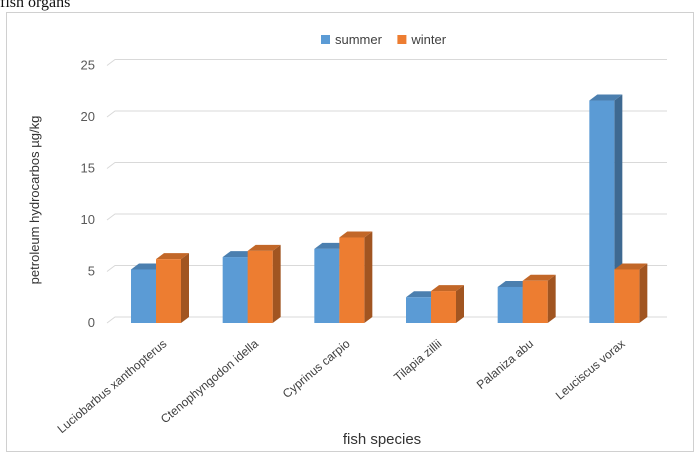  What do you see at coordinates (34, 200) in the screenshot?
I see `y-axis-title: petroleum hydrocarbos µg/kg` at bounding box center [34, 200].